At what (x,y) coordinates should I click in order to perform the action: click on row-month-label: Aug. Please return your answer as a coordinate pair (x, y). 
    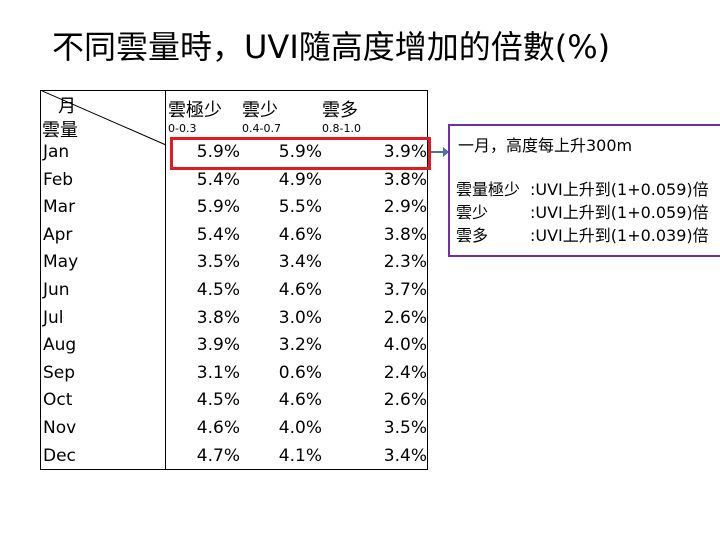
    Looking at the image, I should click on (60, 345).